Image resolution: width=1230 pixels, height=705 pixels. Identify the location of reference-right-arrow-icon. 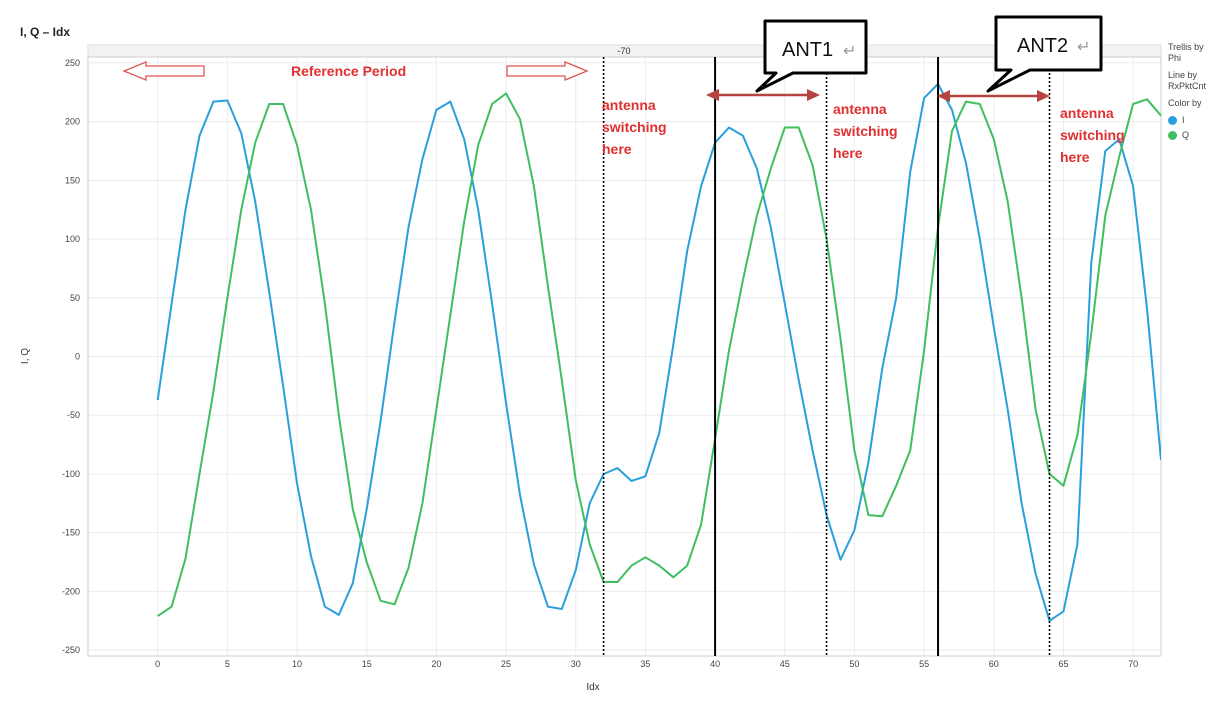
(547, 71).